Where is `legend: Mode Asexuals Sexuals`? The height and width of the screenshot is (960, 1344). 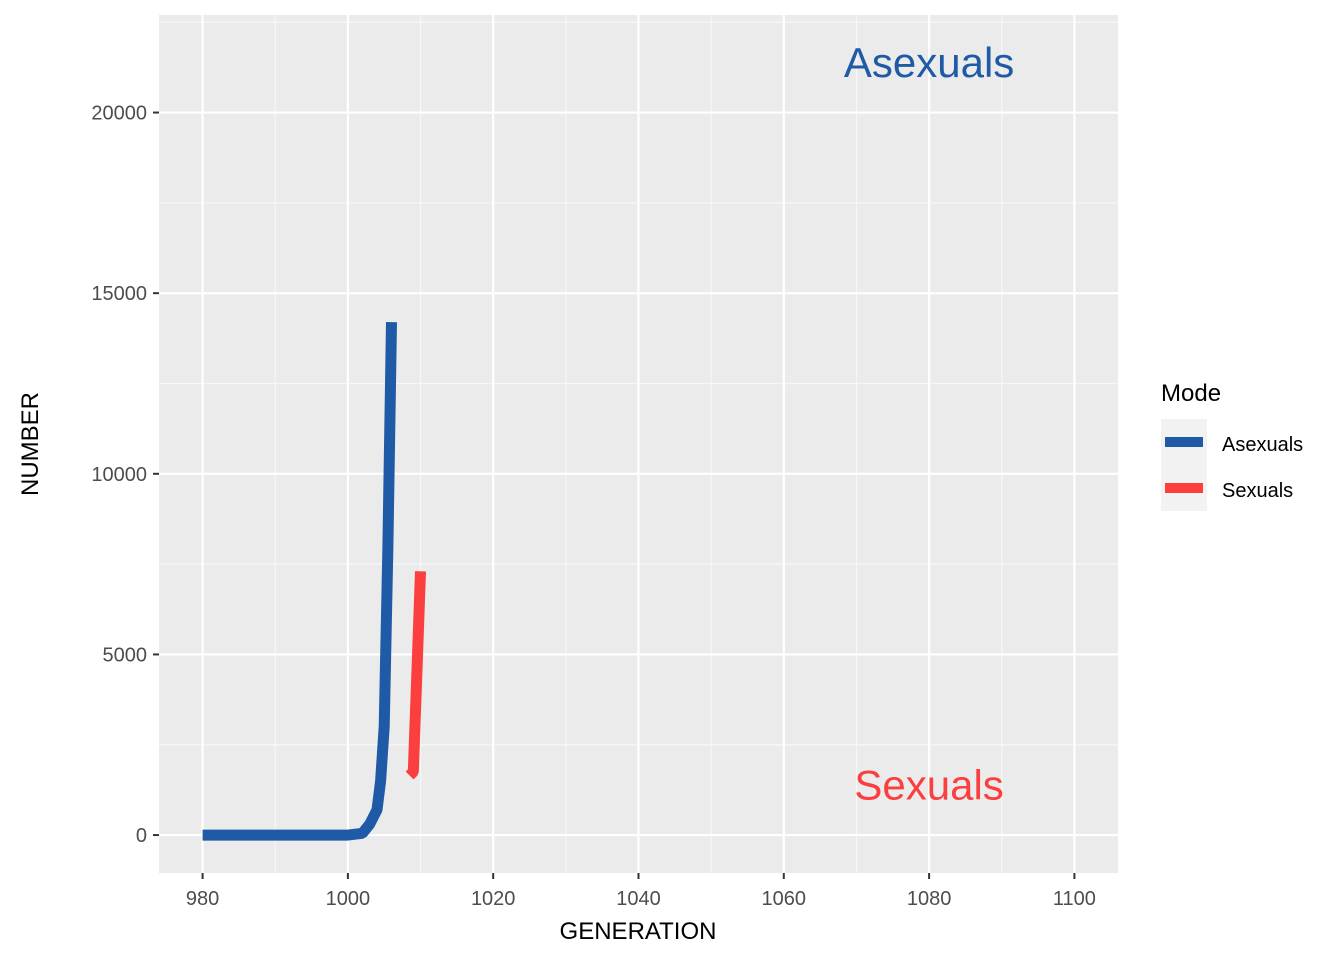 legend: Mode Asexuals Sexuals is located at coordinates (1232, 445).